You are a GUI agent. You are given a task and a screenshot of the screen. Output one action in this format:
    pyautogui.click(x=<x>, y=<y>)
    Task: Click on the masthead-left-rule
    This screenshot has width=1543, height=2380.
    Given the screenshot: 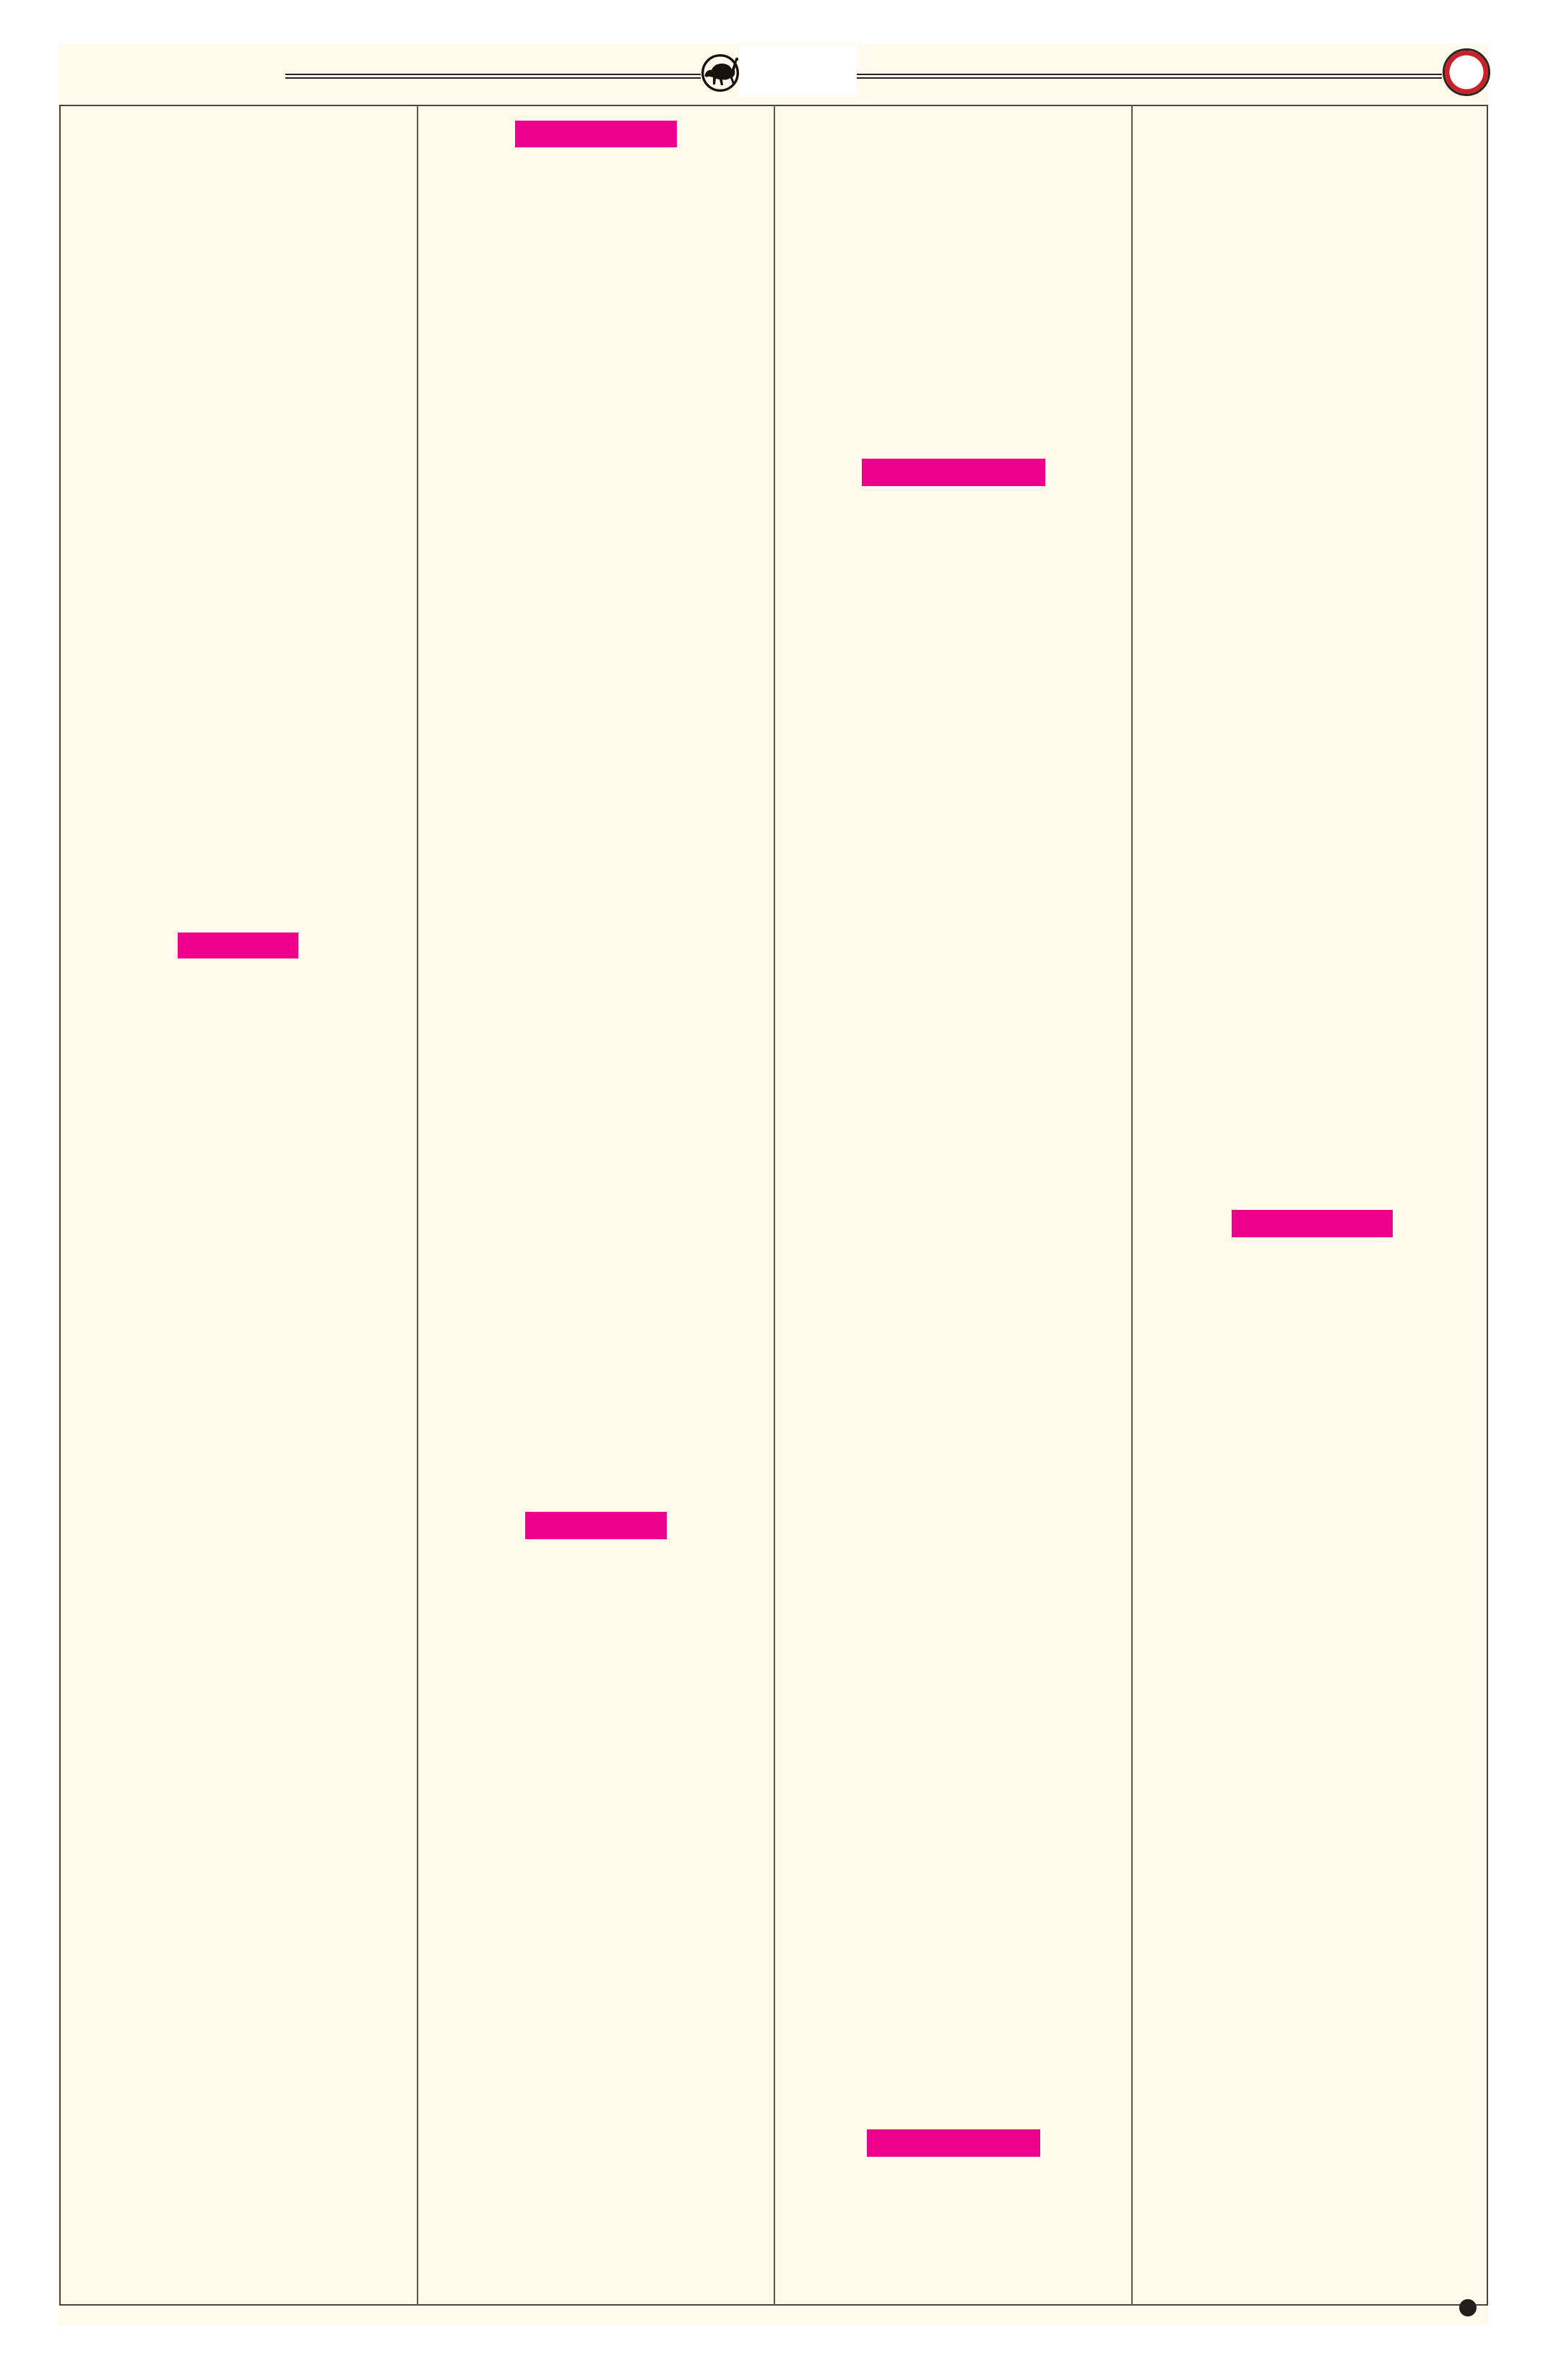 What is the action you would take?
    pyautogui.click(x=493, y=76)
    